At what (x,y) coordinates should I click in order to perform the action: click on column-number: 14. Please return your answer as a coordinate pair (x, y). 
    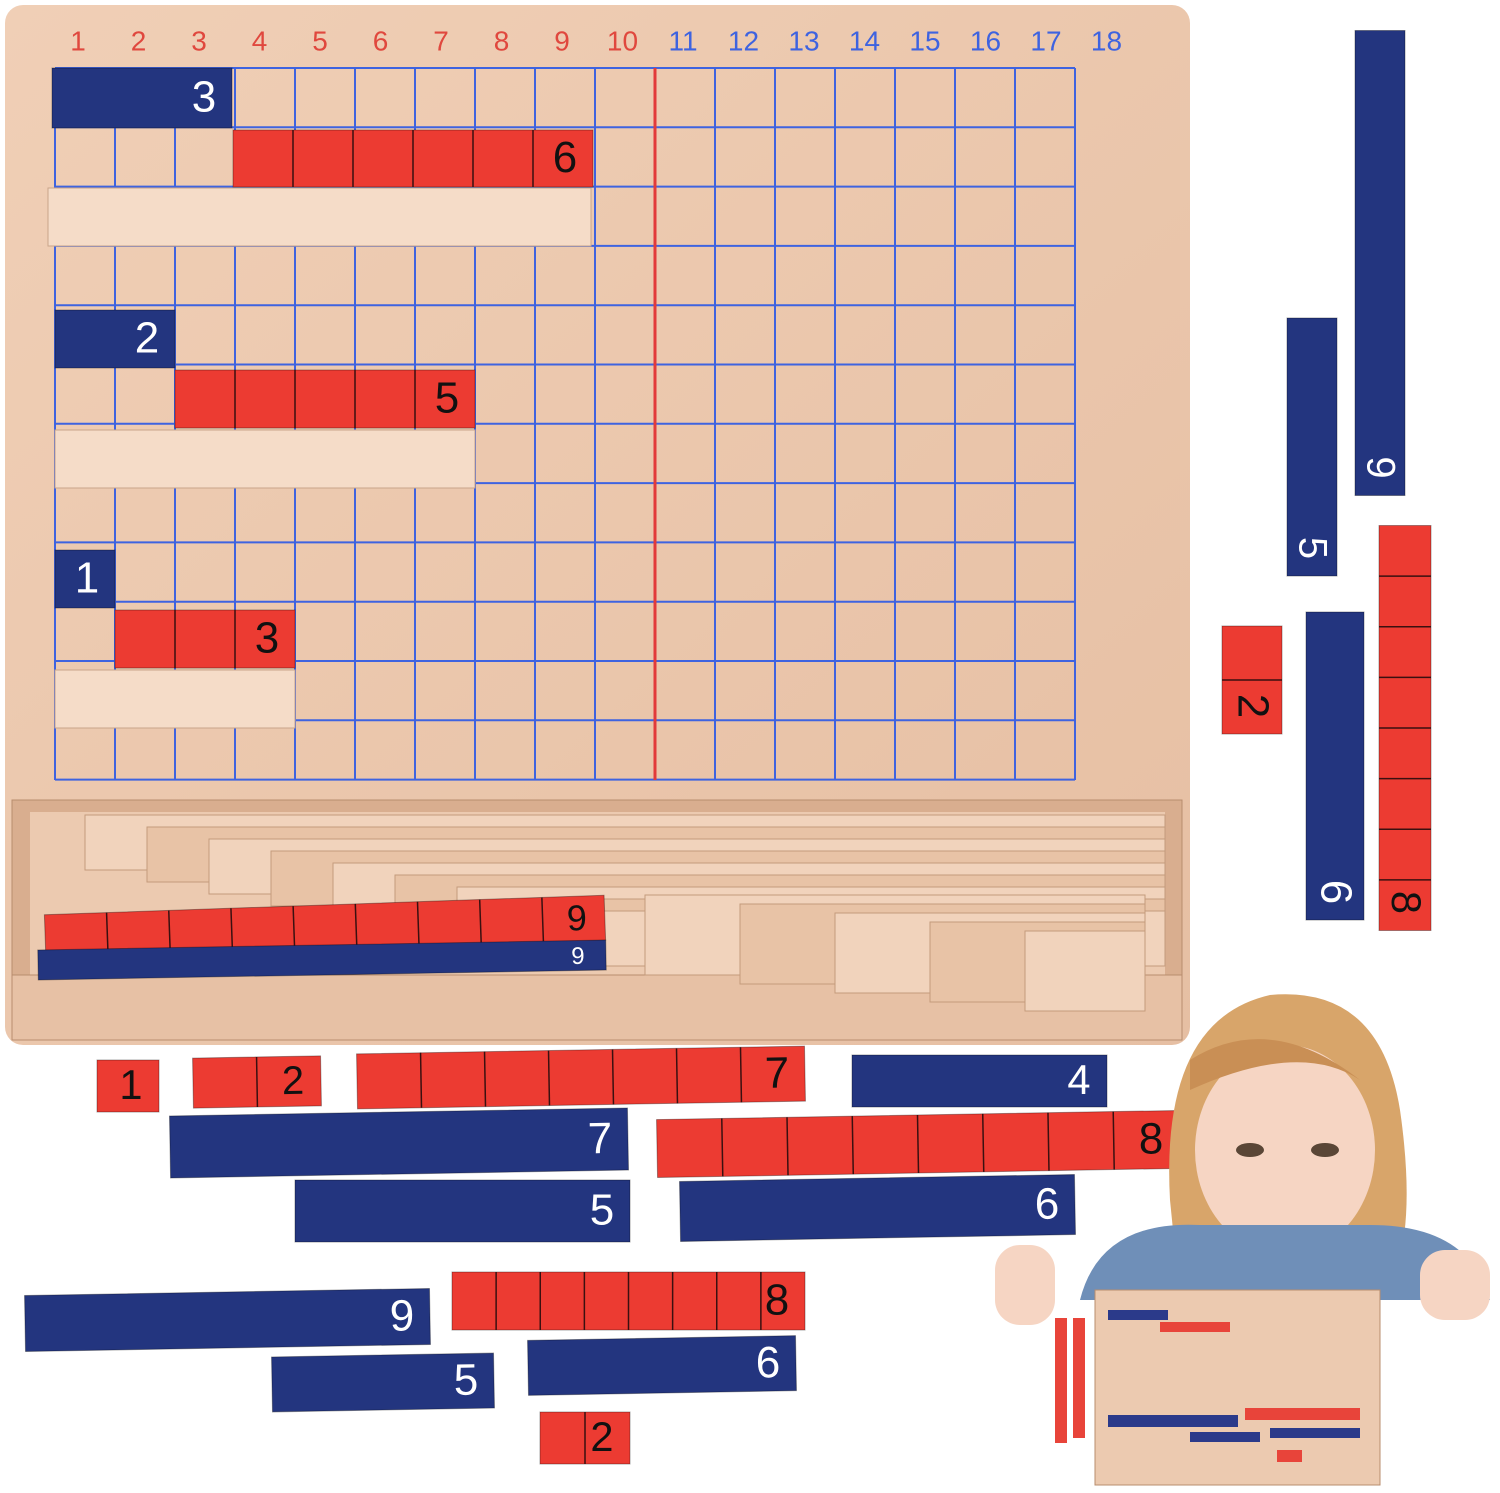
    Looking at the image, I should click on (864, 40).